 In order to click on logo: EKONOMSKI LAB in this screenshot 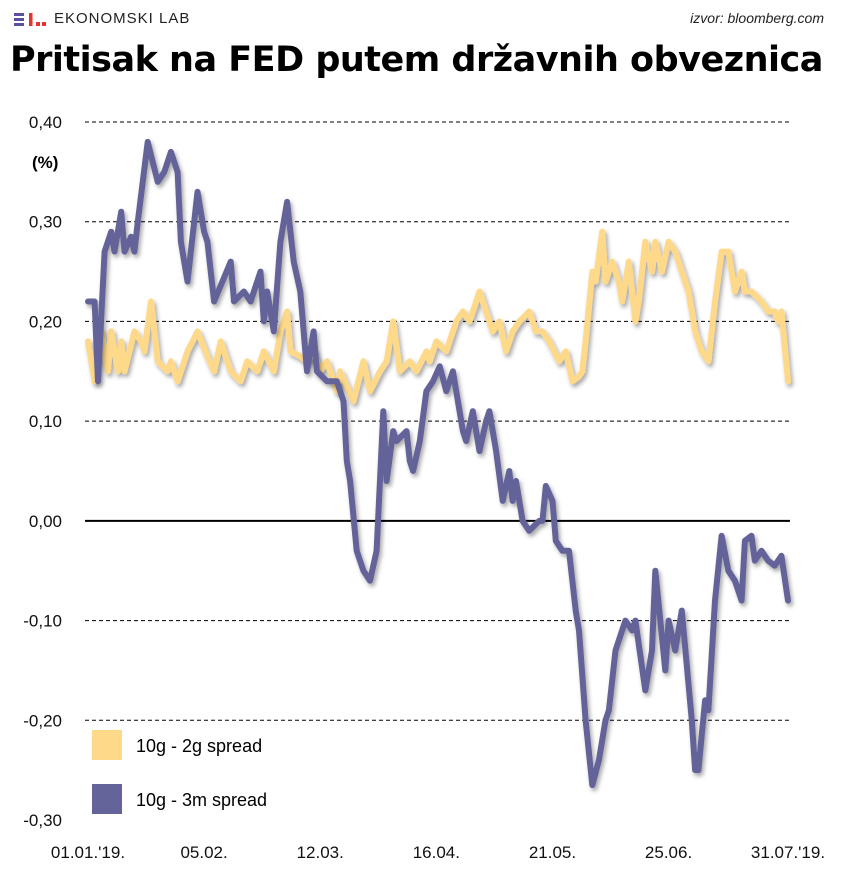, I will do `click(102, 18)`.